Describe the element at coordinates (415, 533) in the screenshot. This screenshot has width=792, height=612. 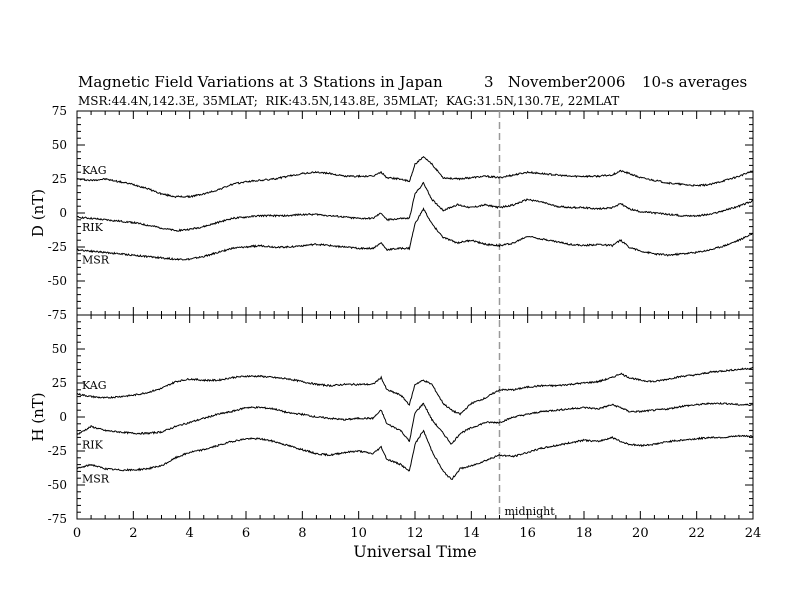
I see `x-tick-label: 12` at that location.